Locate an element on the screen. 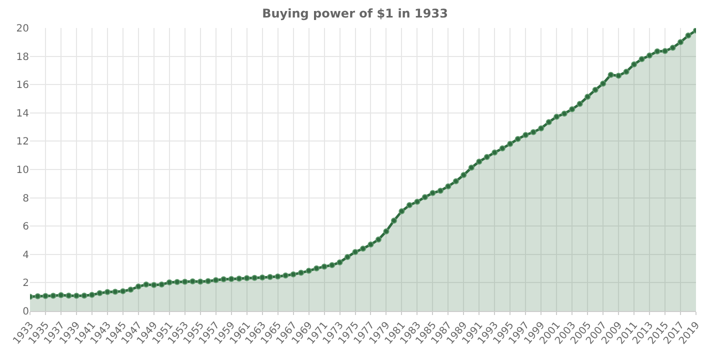 The image size is (710, 355). y-tick-label: 0 is located at coordinates (25, 312).